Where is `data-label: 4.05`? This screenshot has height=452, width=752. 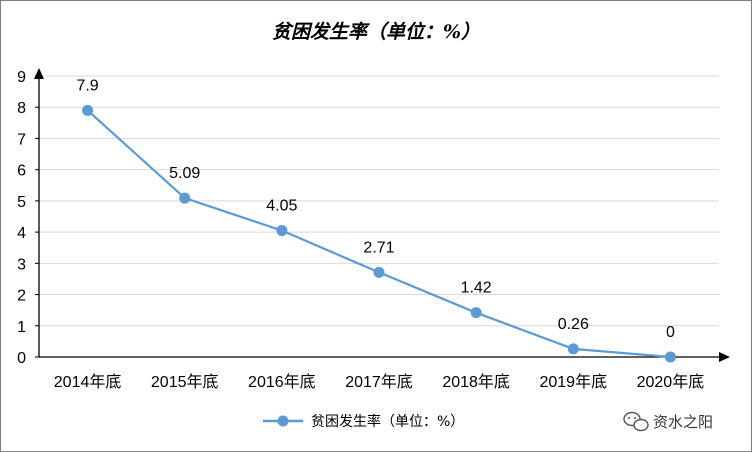
data-label: 4.05 is located at coordinates (281, 206).